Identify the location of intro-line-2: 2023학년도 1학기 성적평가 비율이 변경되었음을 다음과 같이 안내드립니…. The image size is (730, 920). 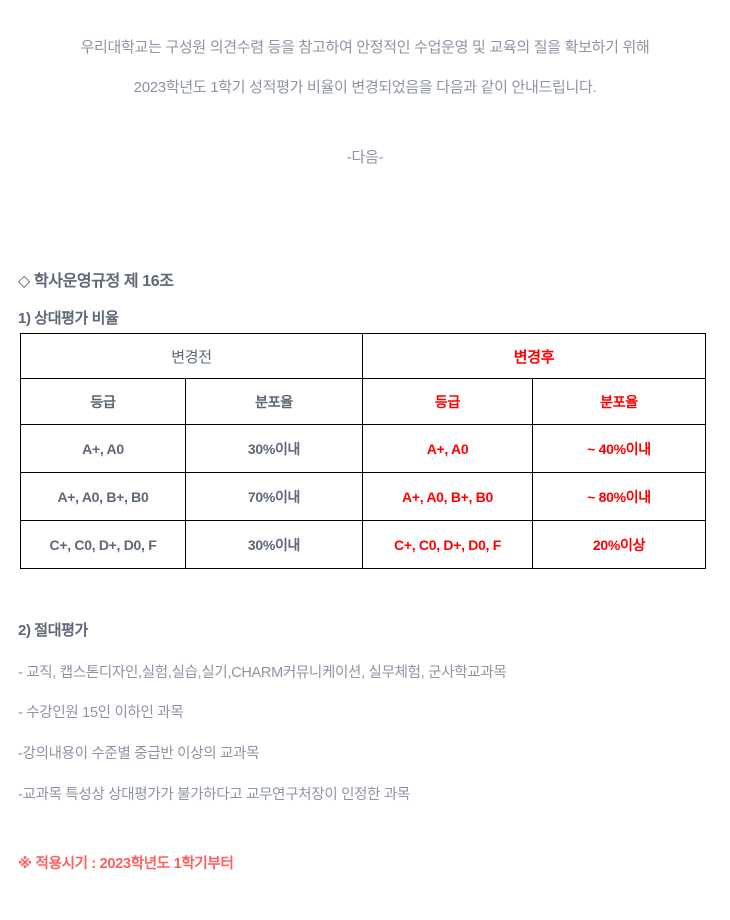
(365, 87).